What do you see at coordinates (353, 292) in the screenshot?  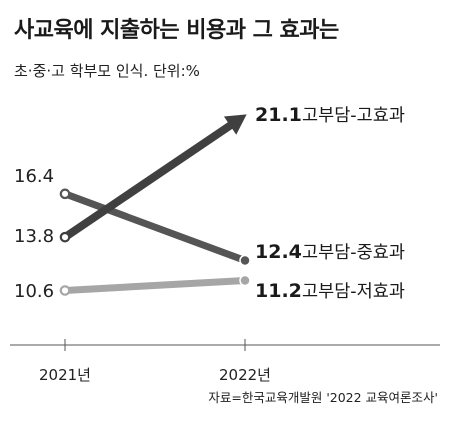 I see `series-name-label: 고부담-저효과` at bounding box center [353, 292].